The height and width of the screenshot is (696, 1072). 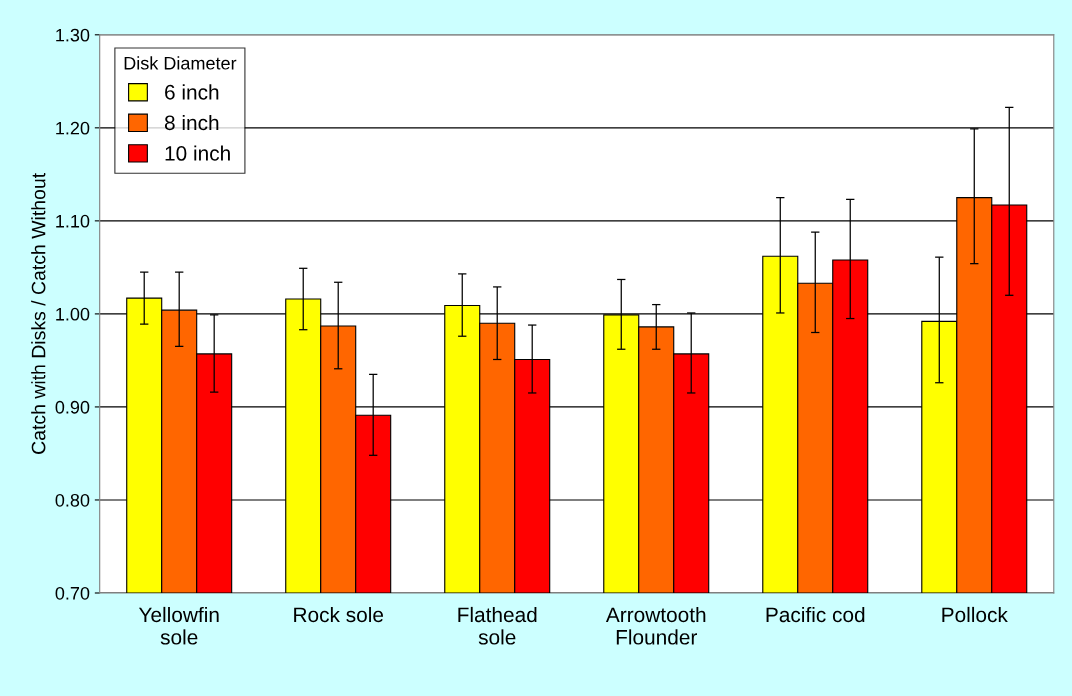 What do you see at coordinates (180, 63) in the screenshot?
I see `legend-title: Disk Diameter` at bounding box center [180, 63].